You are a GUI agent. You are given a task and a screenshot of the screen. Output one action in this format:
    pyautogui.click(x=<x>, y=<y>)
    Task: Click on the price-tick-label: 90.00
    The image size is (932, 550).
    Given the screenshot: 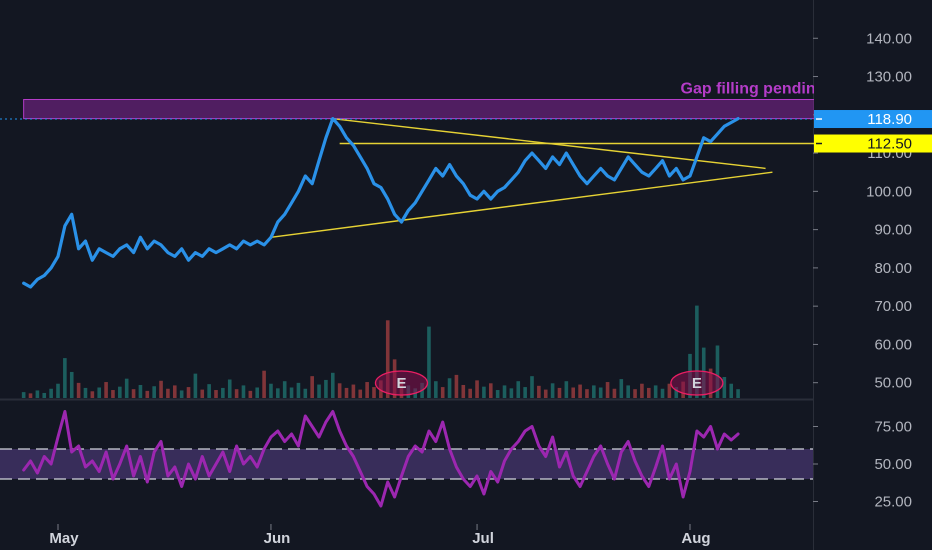 What is the action you would take?
    pyautogui.click(x=893, y=230)
    